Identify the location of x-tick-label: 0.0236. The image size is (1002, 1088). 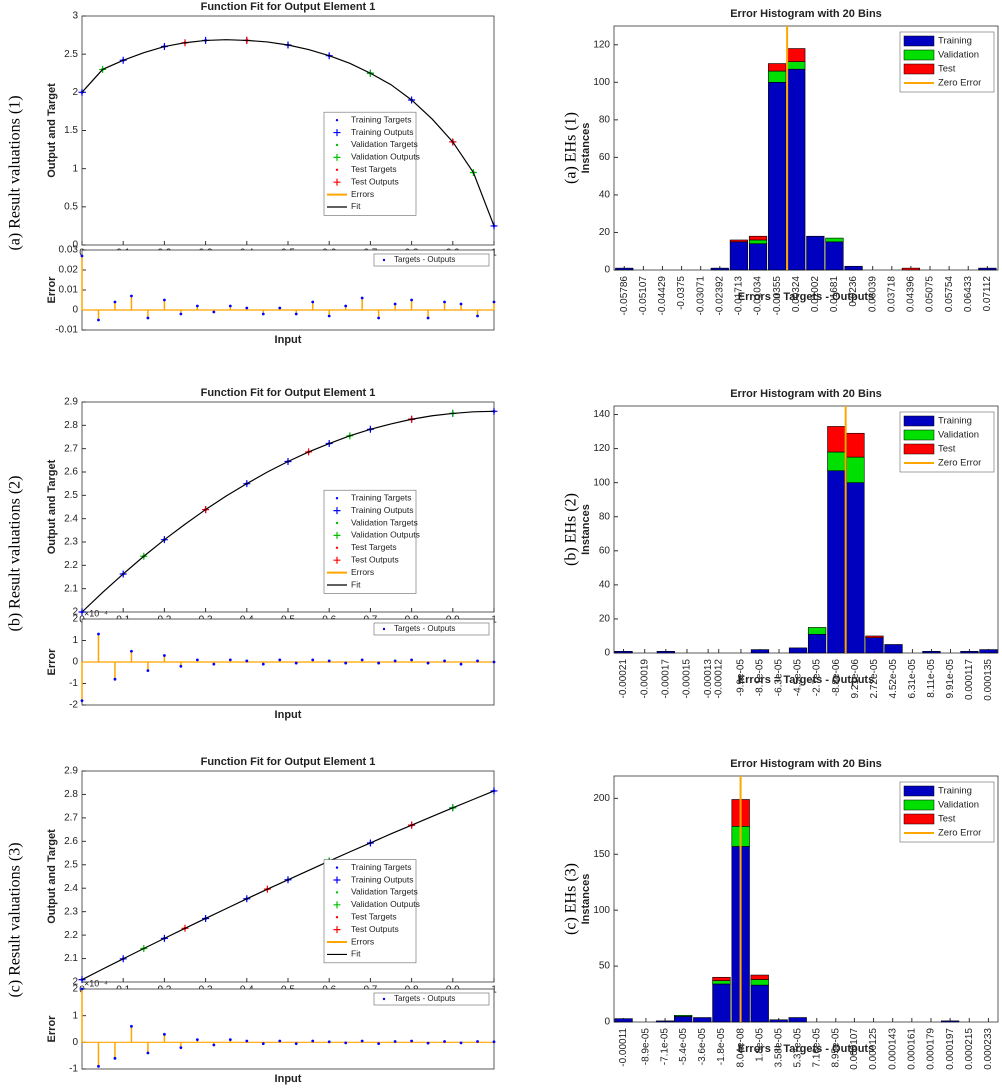
(853, 291).